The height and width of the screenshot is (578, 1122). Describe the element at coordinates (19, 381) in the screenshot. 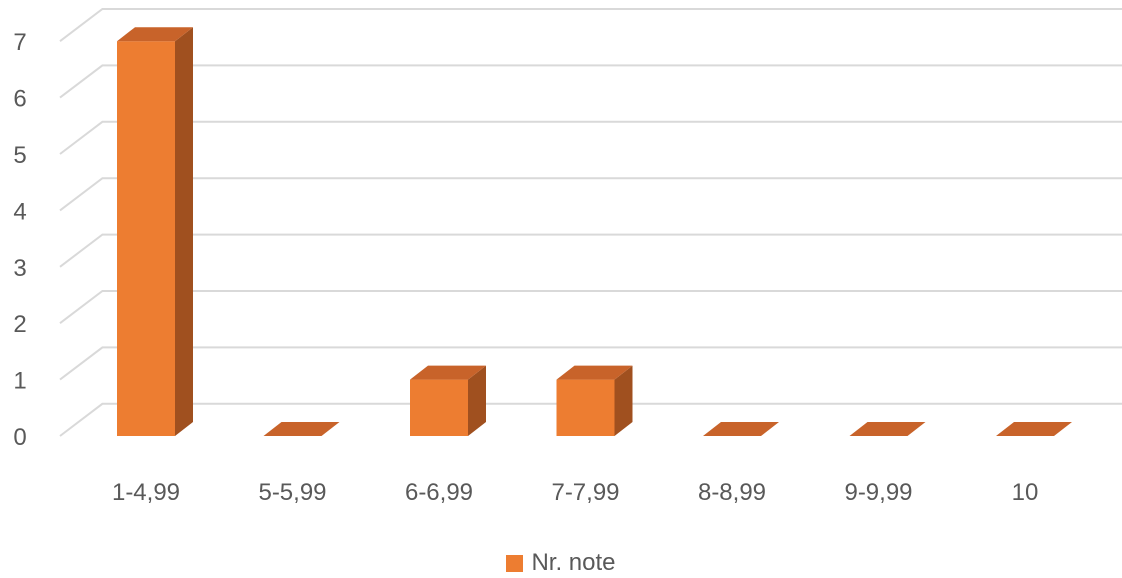

I see `y-tick-label: 1` at that location.